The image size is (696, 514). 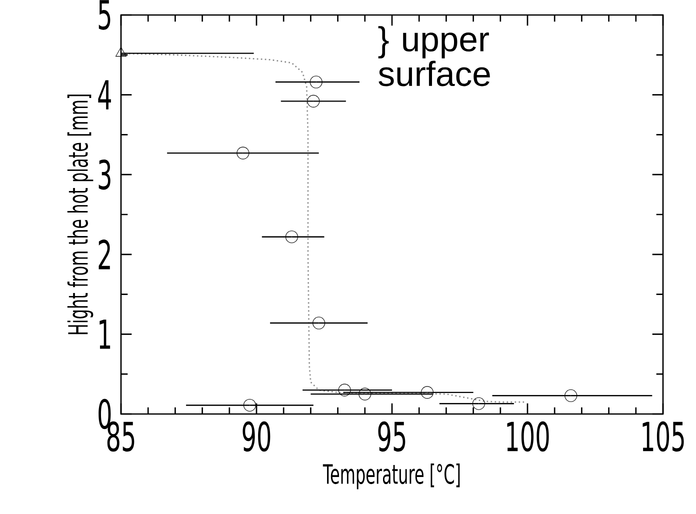 What do you see at coordinates (663, 436) in the screenshot?
I see `x-tick-label: 105` at bounding box center [663, 436].